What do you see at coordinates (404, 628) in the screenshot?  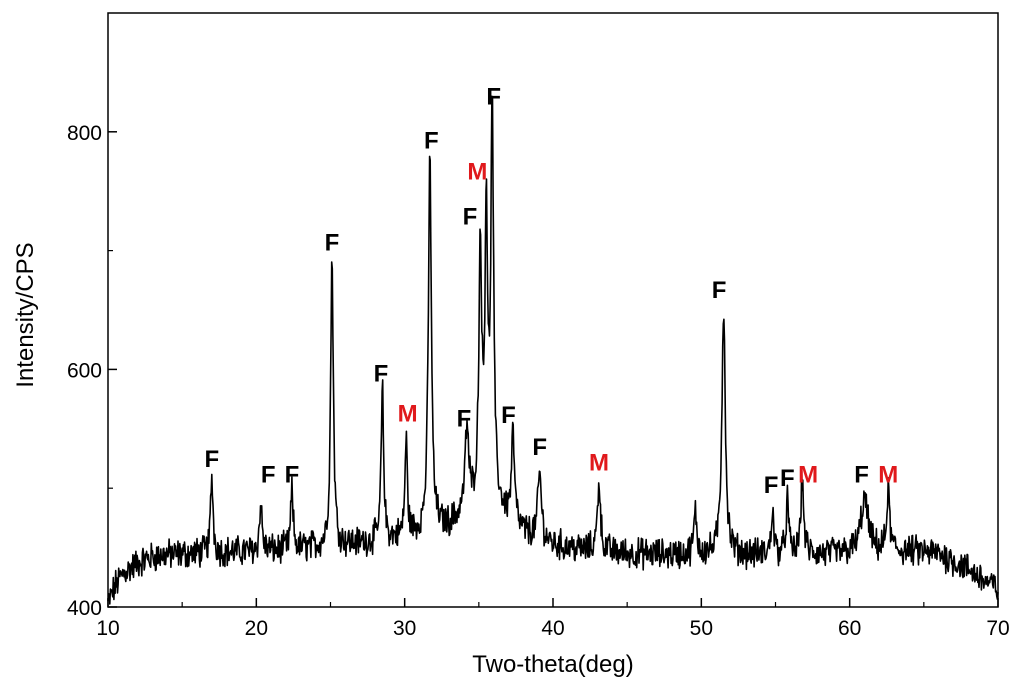 I see `x-tick-label: 30` at bounding box center [404, 628].